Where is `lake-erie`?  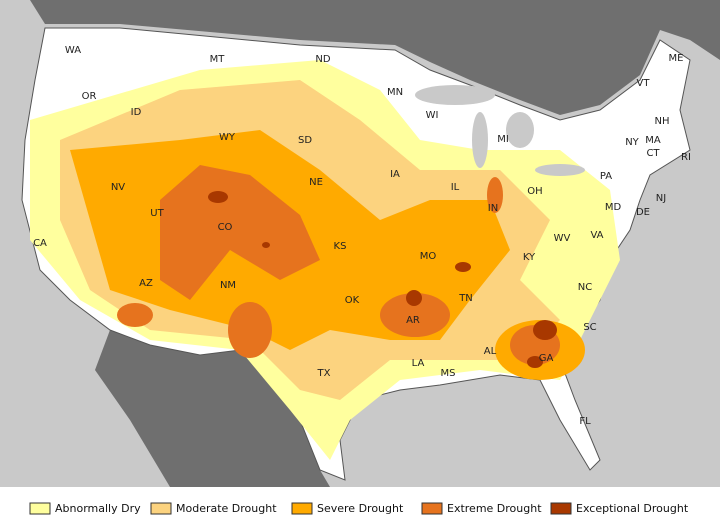
lake-erie is located at coordinates (560, 170).